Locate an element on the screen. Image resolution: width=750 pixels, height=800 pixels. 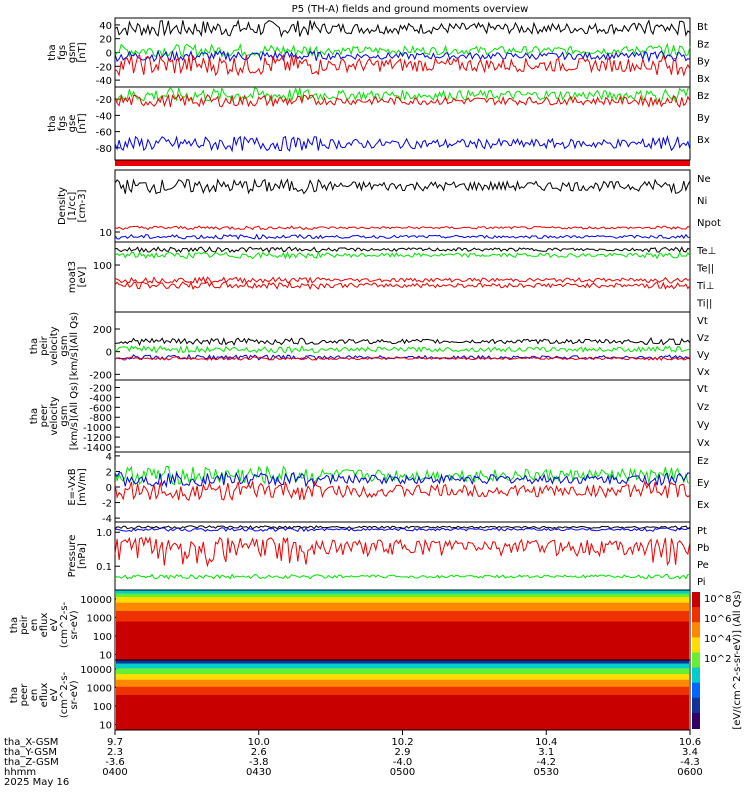
x-row-value: -4.3 is located at coordinates (690, 762).